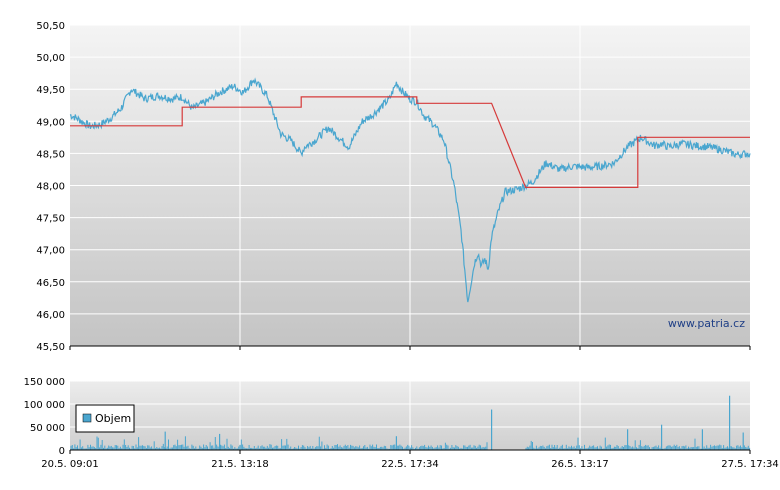  What do you see at coordinates (410, 348) in the screenshot?
I see `price-x-ticks` at bounding box center [410, 348].